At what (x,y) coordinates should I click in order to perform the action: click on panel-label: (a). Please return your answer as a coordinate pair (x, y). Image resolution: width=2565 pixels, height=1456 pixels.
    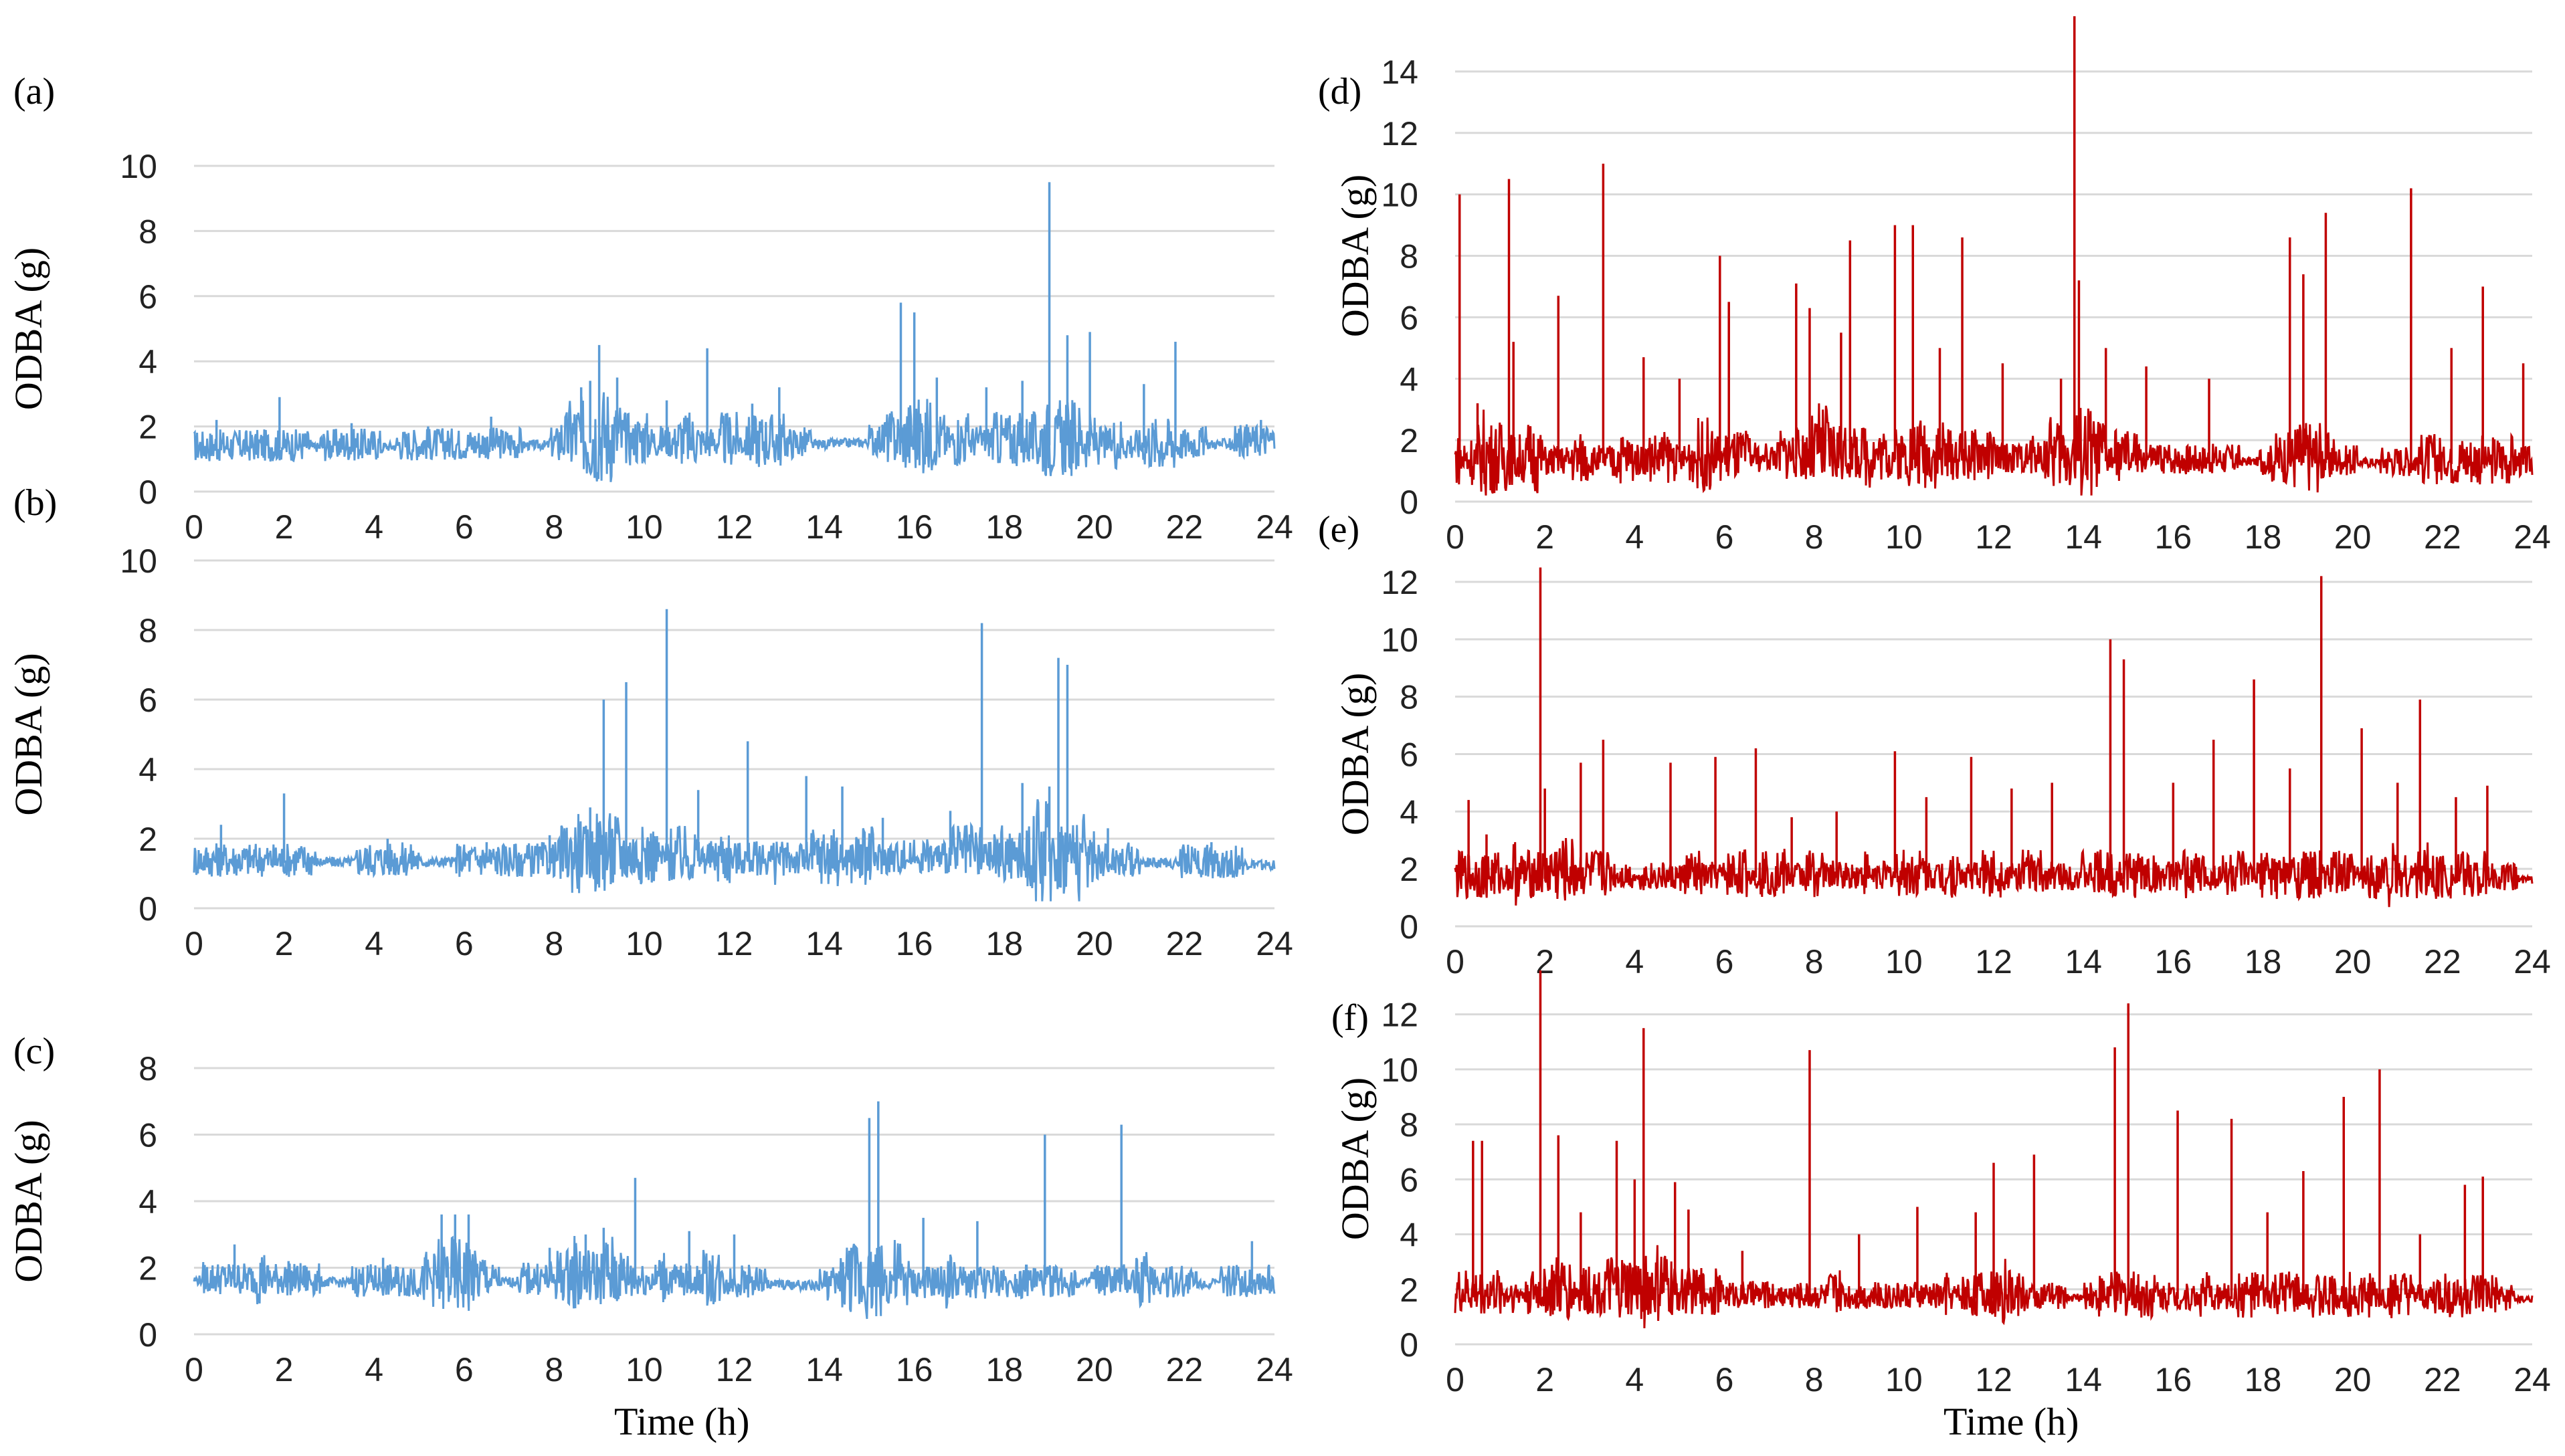
    Looking at the image, I should click on (34, 91).